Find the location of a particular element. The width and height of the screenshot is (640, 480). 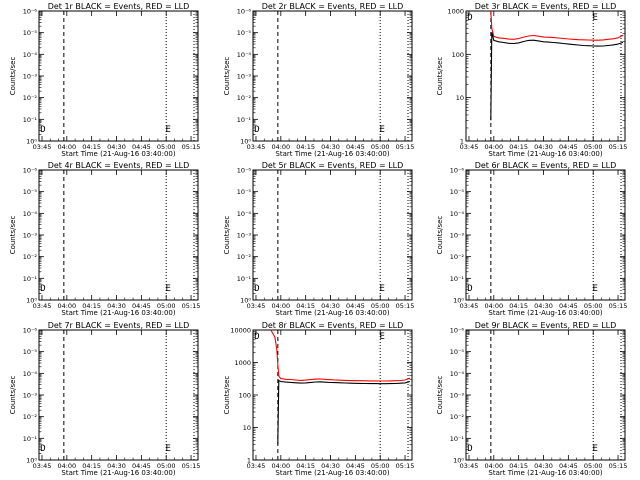

events-series-line is located at coordinates (344, 412).